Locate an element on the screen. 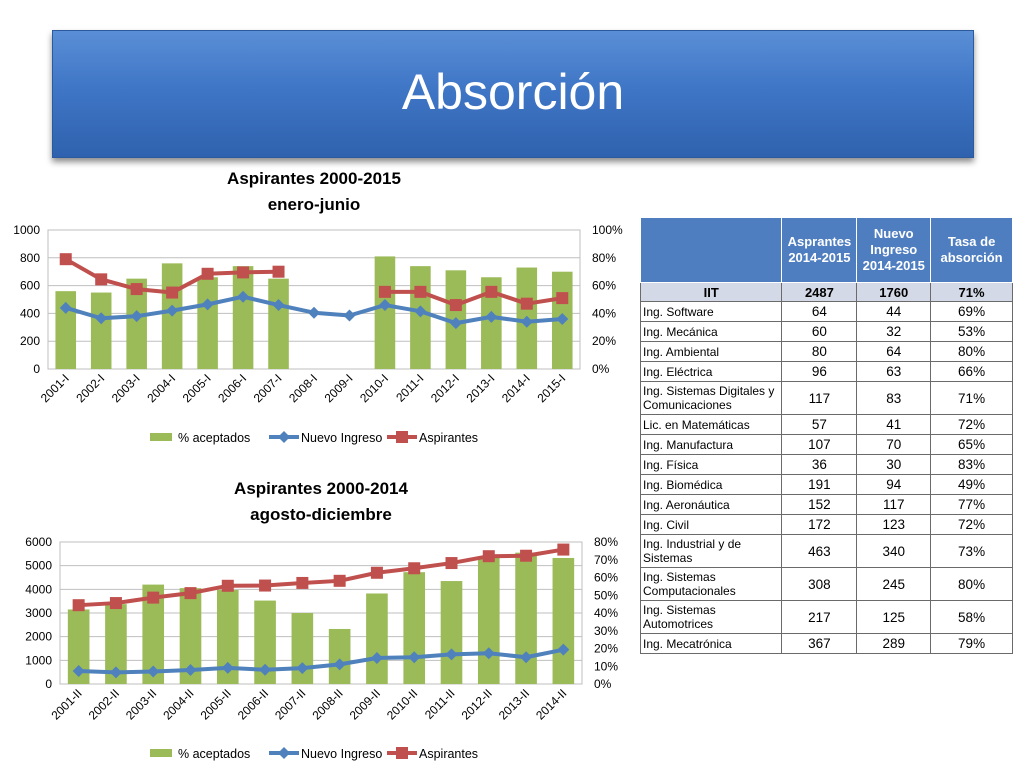 Image resolution: width=1024 pixels, height=768 pixels. table-cell: 123 is located at coordinates (894, 524).